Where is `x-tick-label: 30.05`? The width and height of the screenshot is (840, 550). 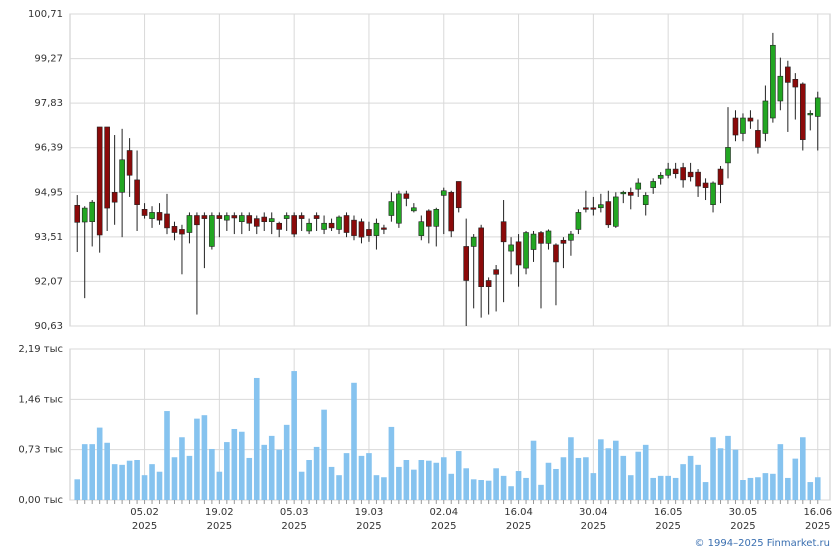 x-tick-label: 30.05 is located at coordinates (743, 512).